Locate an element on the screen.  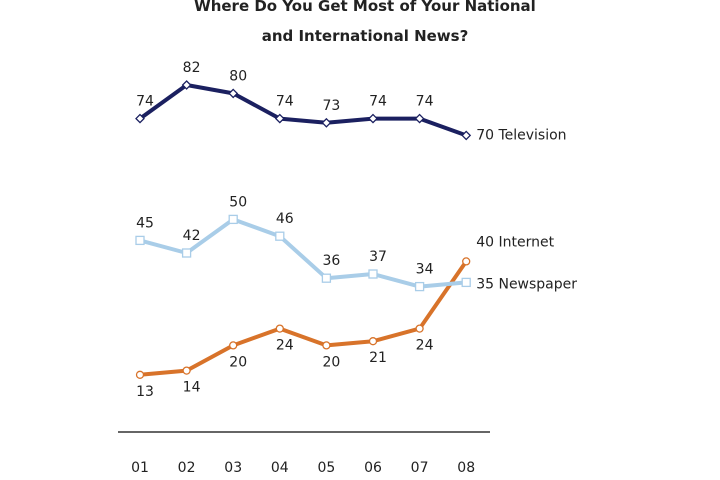
value-label: 73 is located at coordinates (331, 106).